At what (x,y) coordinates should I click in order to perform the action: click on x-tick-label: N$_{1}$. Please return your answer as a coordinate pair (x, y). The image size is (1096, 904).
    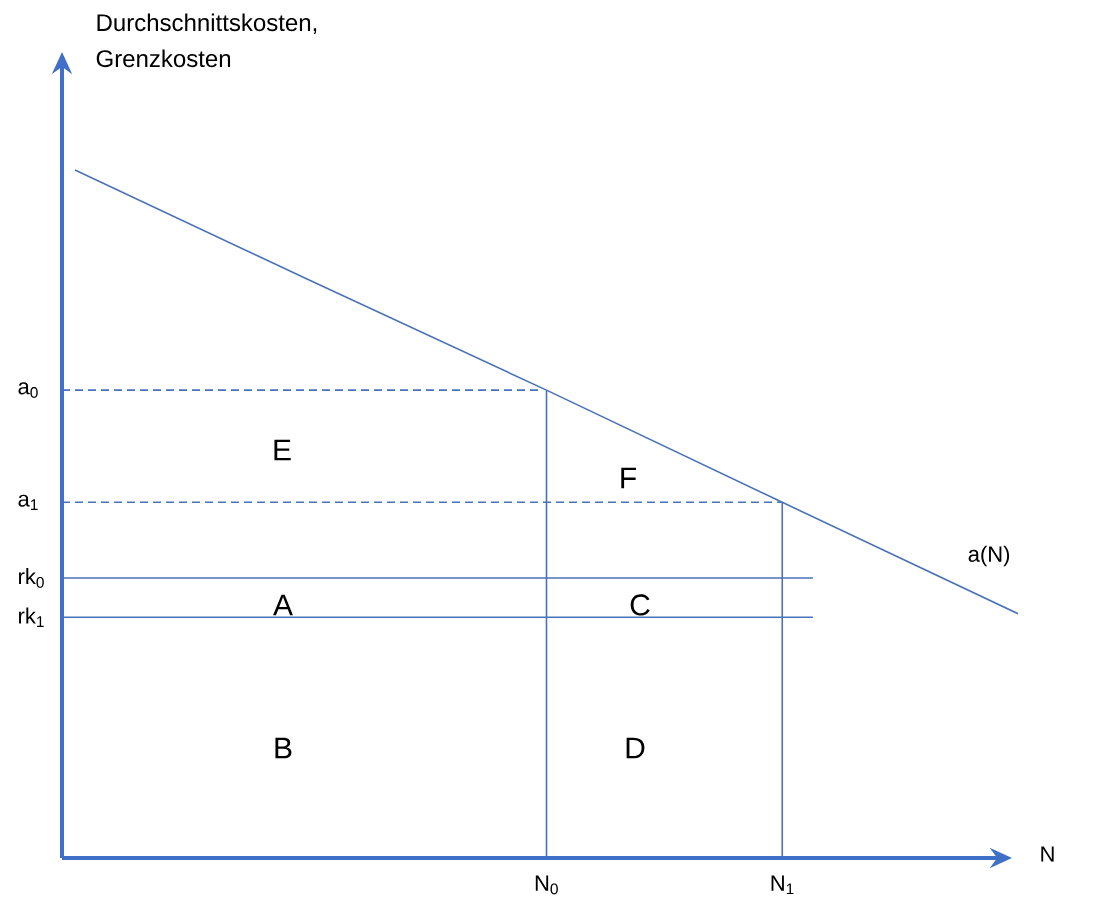
    Looking at the image, I should click on (782, 885).